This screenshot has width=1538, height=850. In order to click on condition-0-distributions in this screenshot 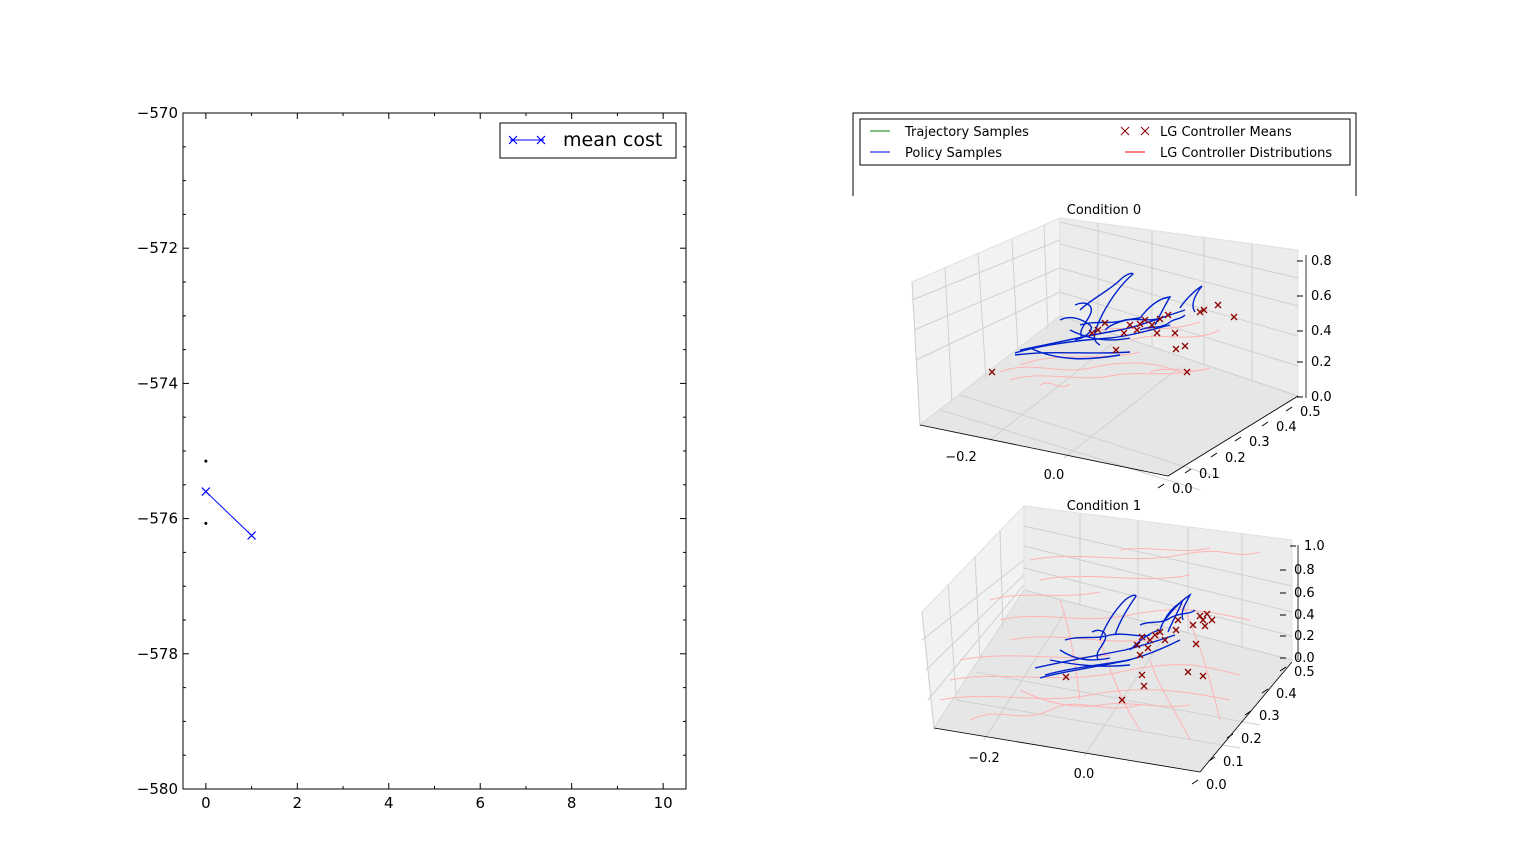, I will do `click(1110, 354)`.